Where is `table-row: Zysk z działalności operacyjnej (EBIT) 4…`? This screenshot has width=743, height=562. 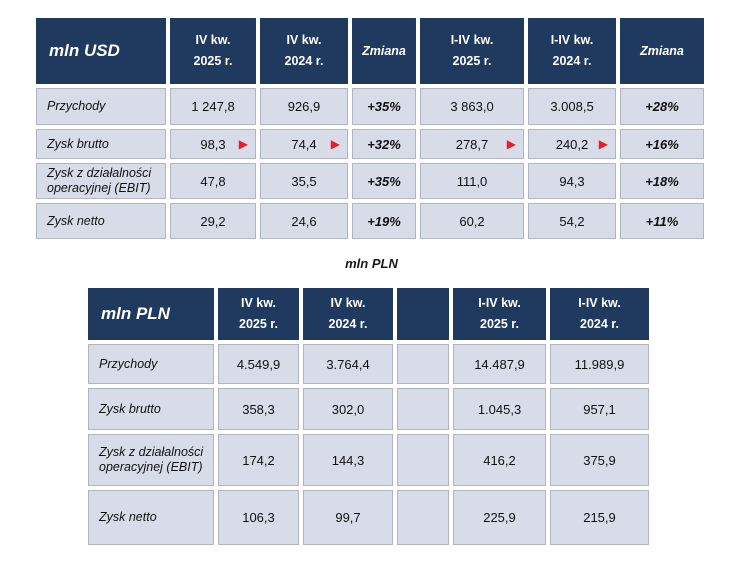
table-row: Zysk z działalności operacyjnej (EBIT) 4… is located at coordinates (370, 181).